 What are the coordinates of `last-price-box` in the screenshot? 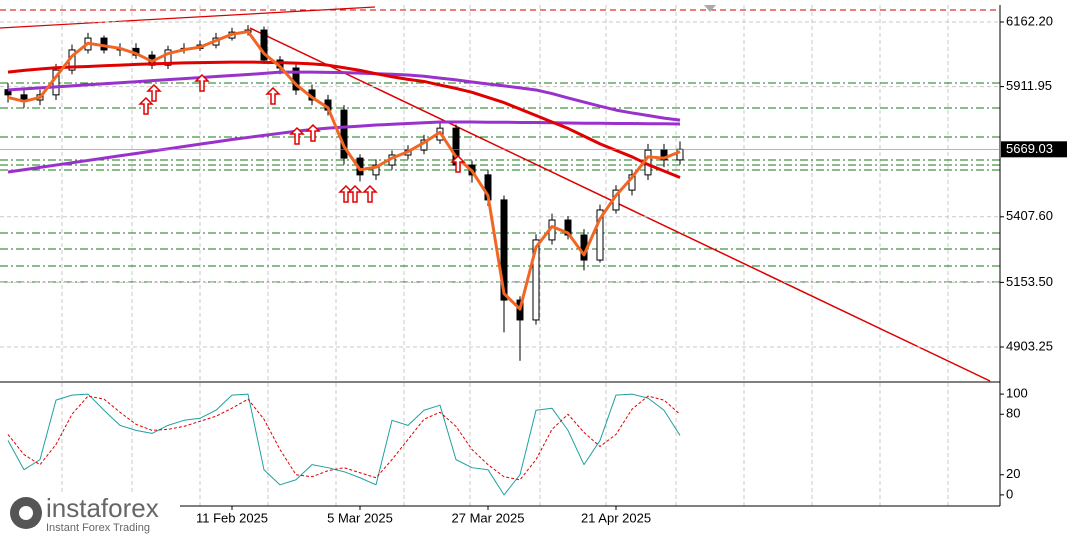 It's located at (1034, 149).